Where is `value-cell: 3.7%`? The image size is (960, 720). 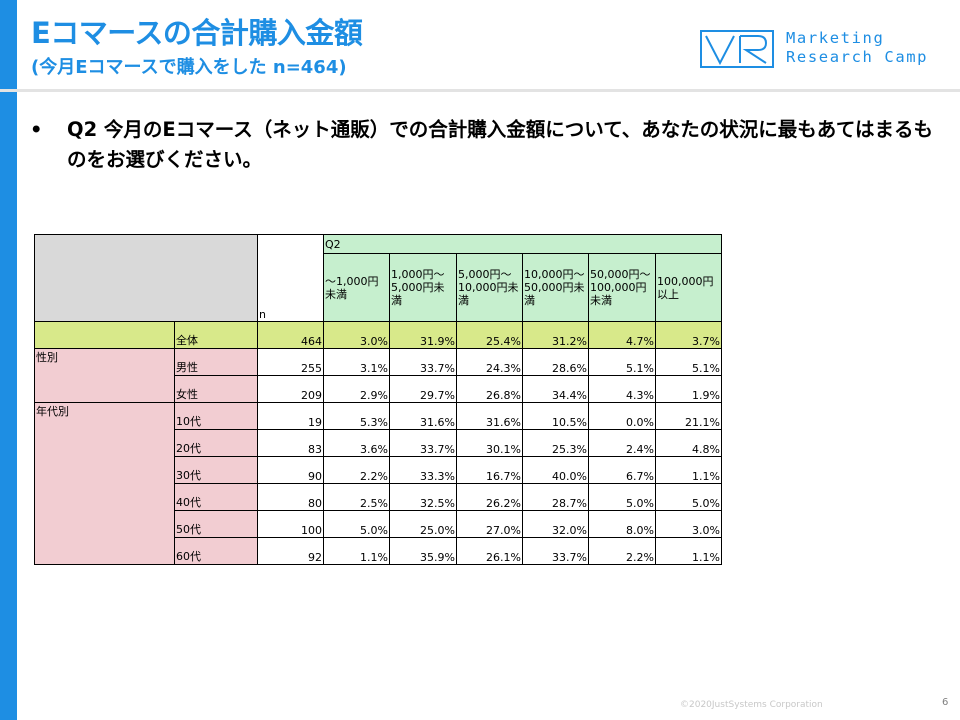 value-cell: 3.7% is located at coordinates (688, 335).